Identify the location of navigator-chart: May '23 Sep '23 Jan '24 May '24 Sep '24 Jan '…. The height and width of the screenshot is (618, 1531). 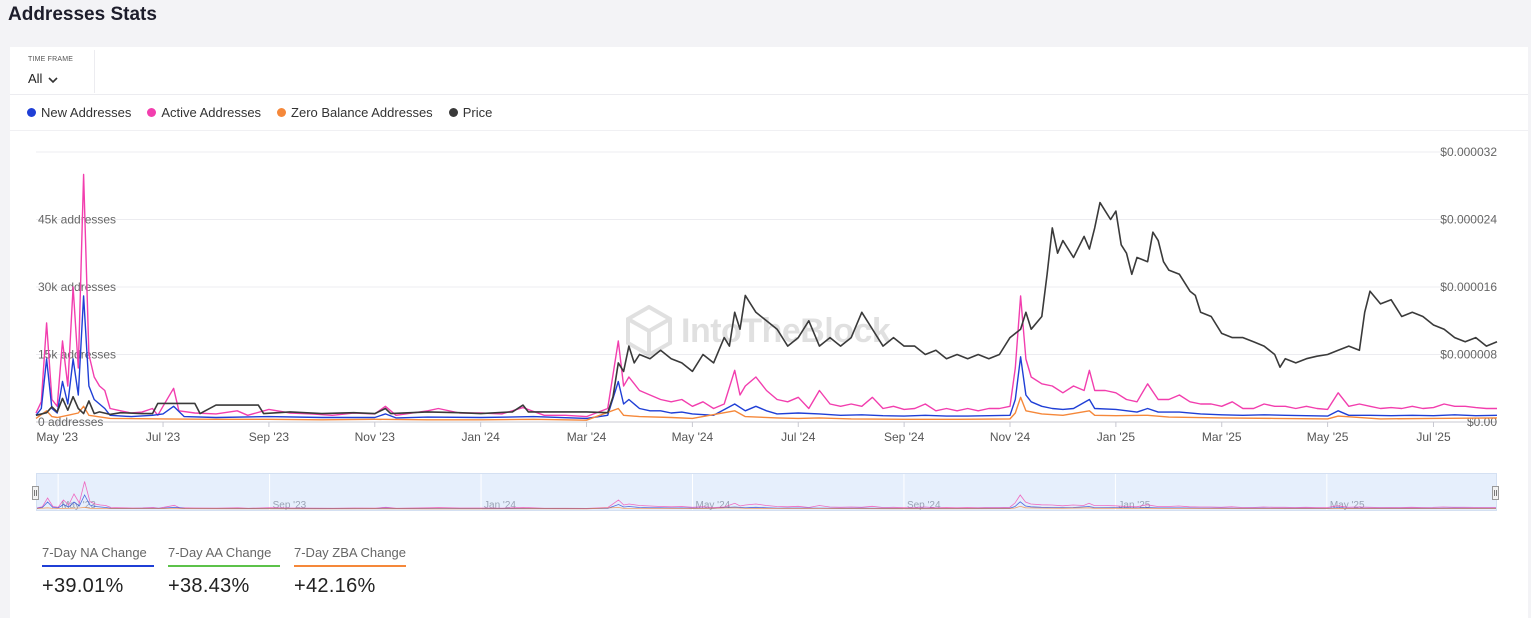
(766, 492).